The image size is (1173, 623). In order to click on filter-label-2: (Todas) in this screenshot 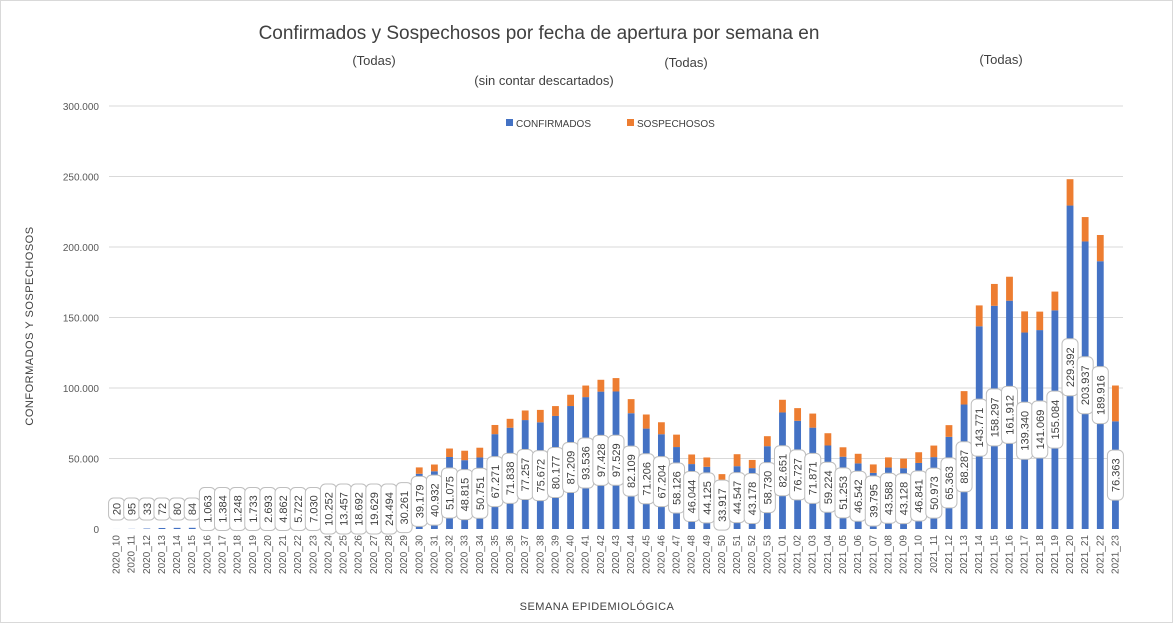, I will do `click(685, 62)`.